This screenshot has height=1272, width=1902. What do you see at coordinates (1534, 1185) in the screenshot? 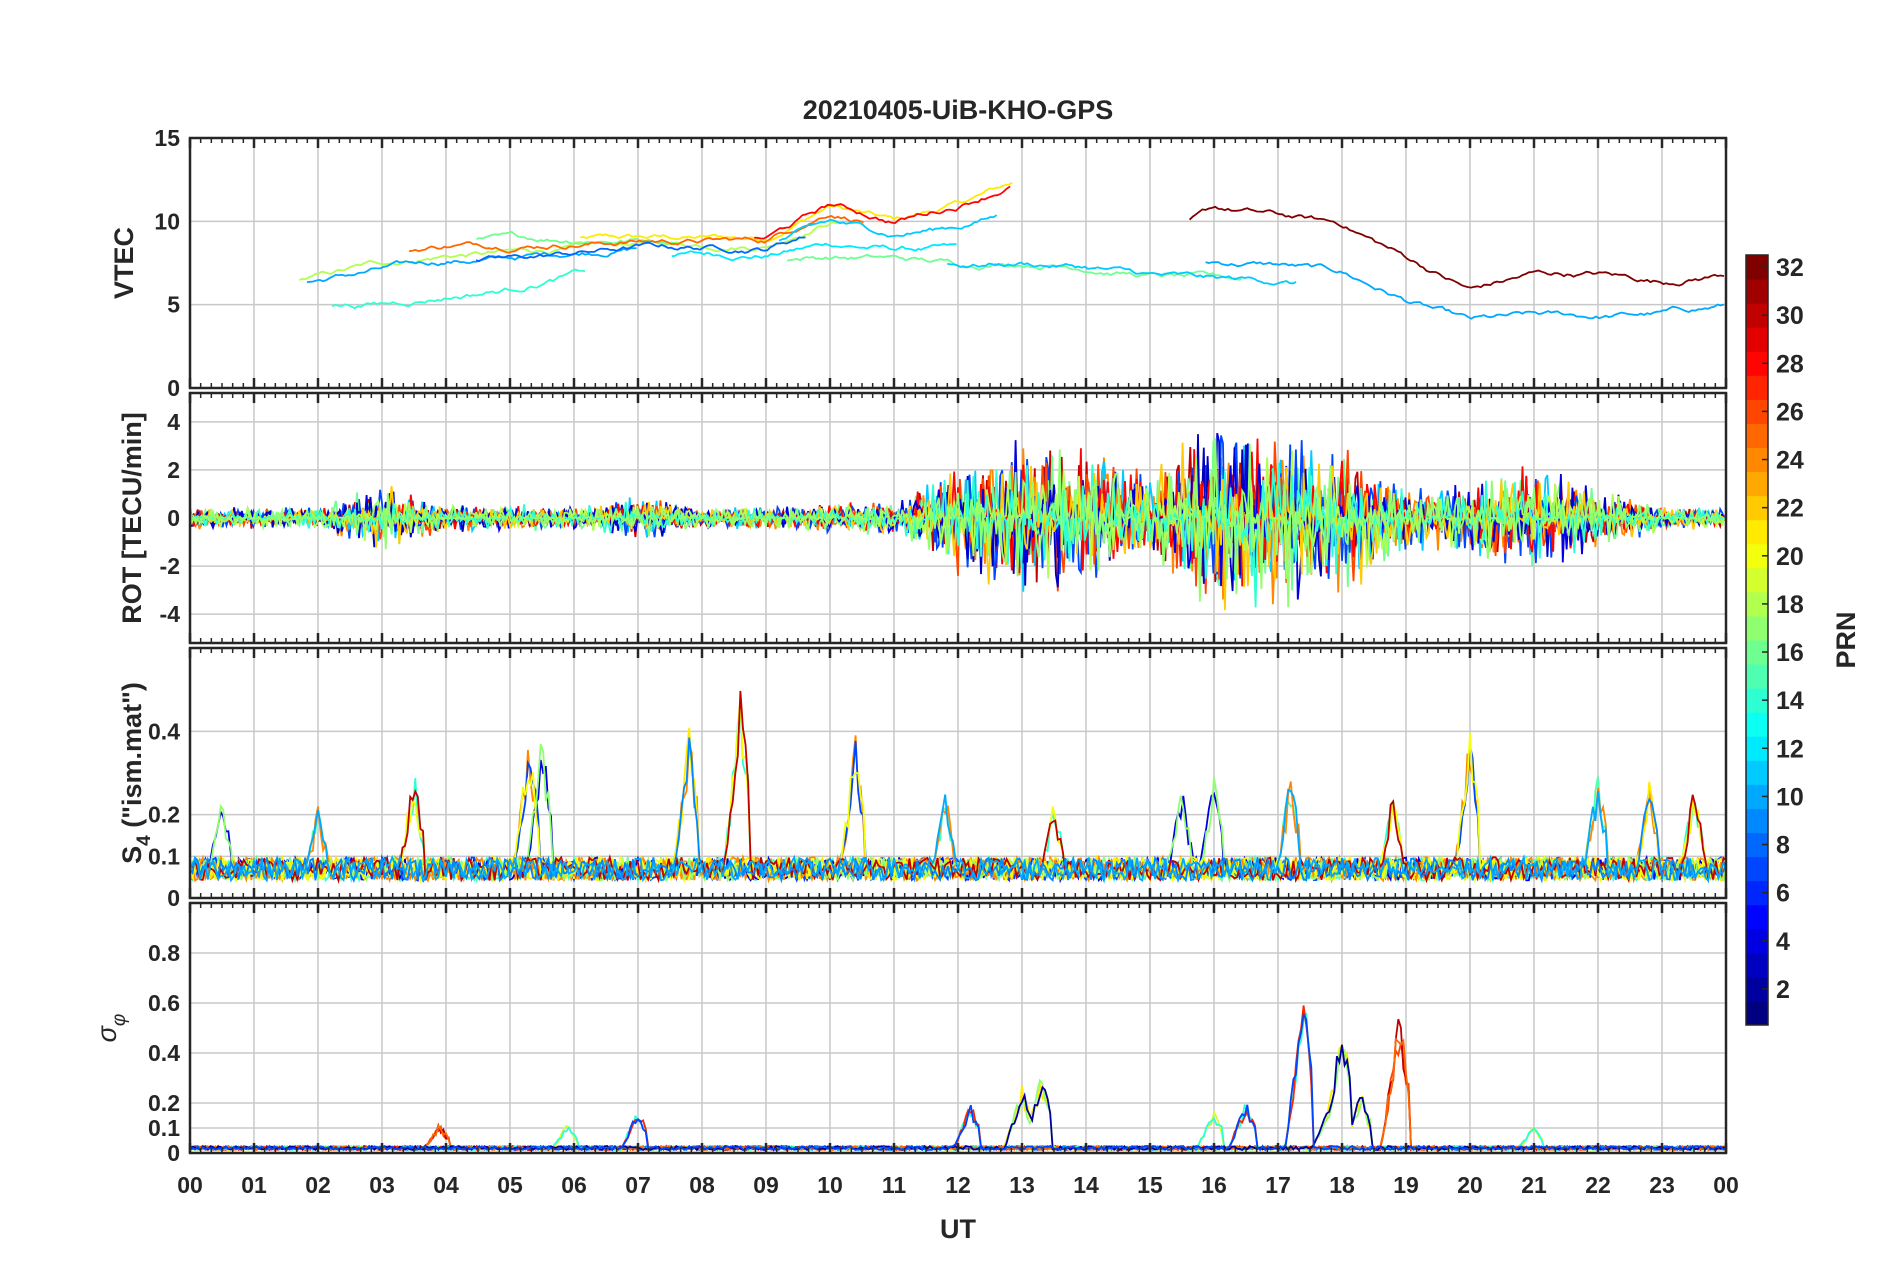
I see `x-tick-label: 21` at bounding box center [1534, 1185].